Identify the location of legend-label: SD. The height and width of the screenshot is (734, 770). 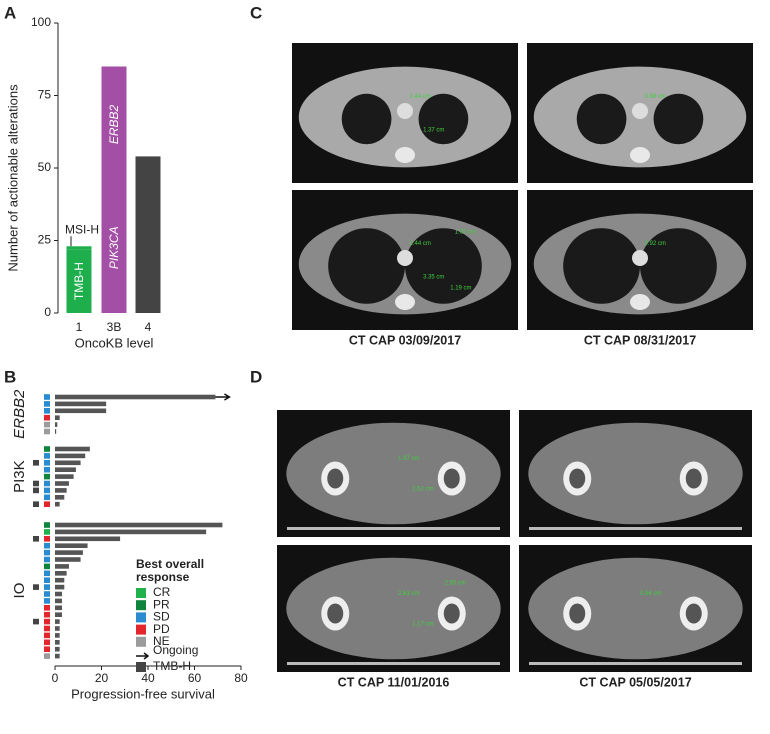
(161, 617).